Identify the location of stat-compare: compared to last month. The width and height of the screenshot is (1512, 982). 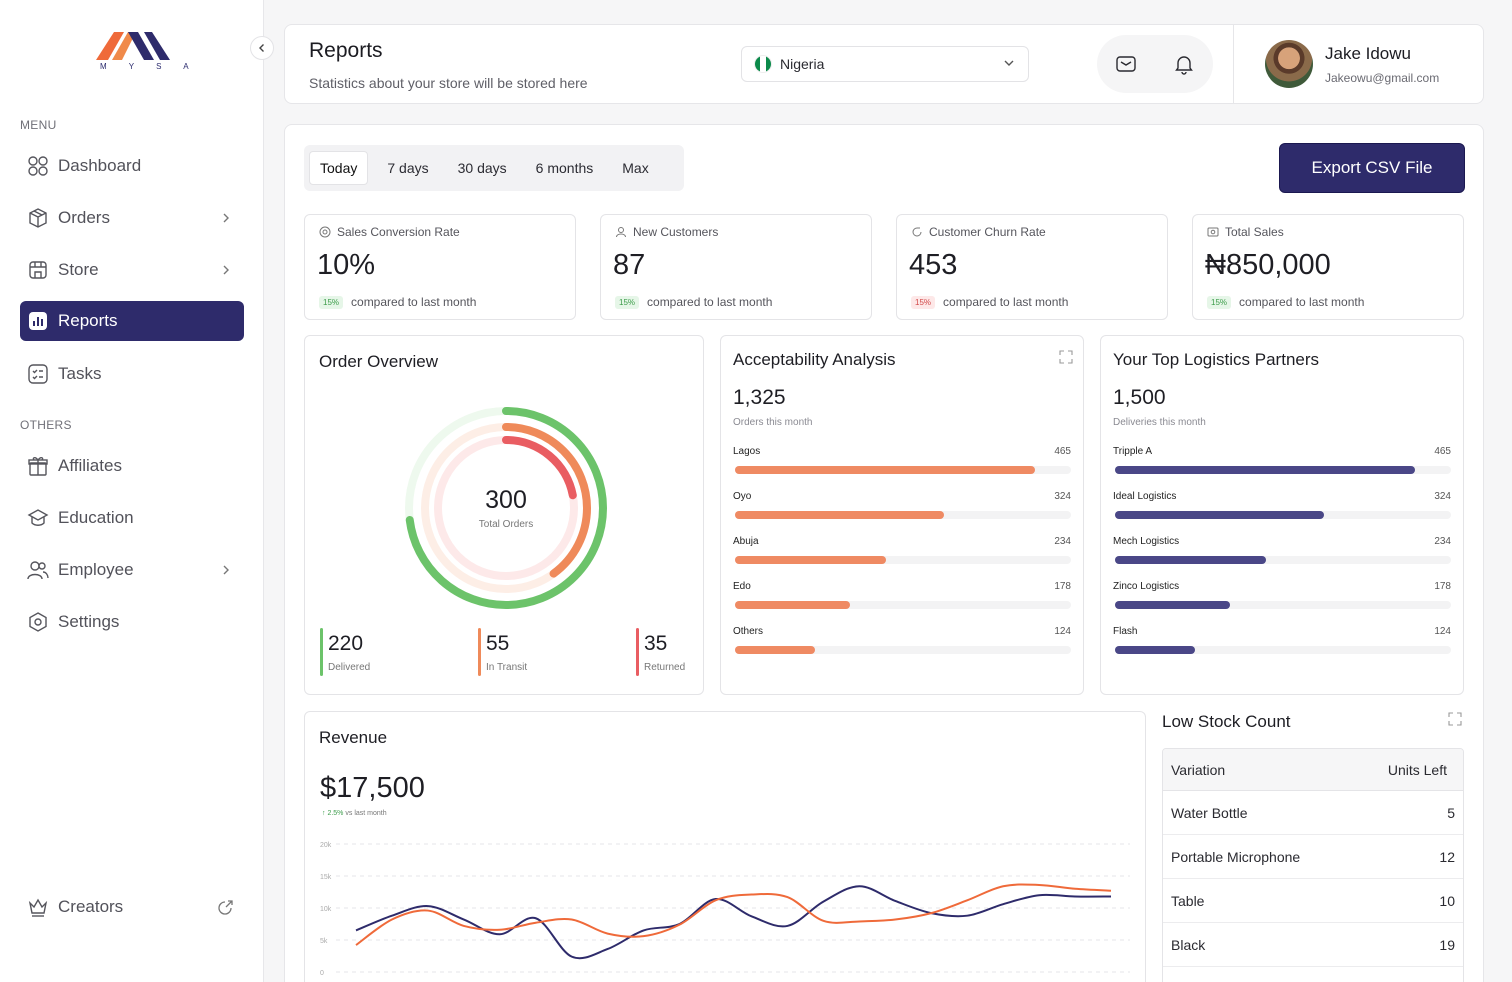
(1006, 302).